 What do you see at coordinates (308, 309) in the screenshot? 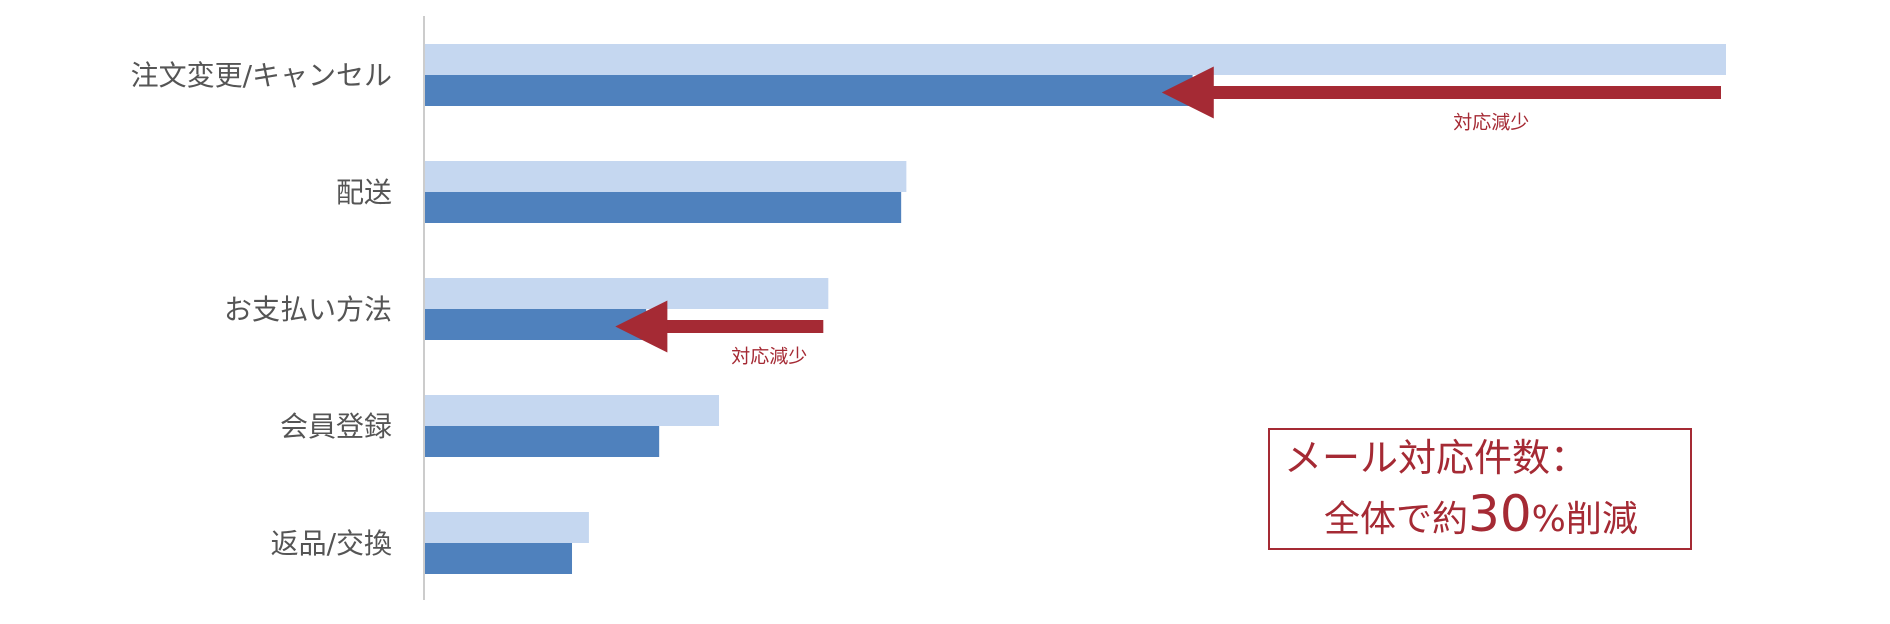
I see `category-label-2: お支払い方法` at bounding box center [308, 309].